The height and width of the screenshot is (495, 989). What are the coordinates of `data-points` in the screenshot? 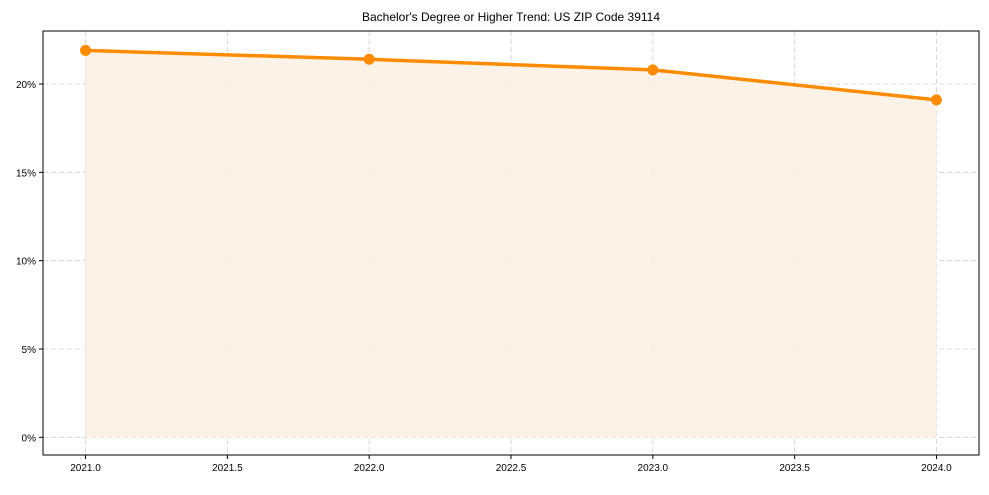 It's located at (511, 75).